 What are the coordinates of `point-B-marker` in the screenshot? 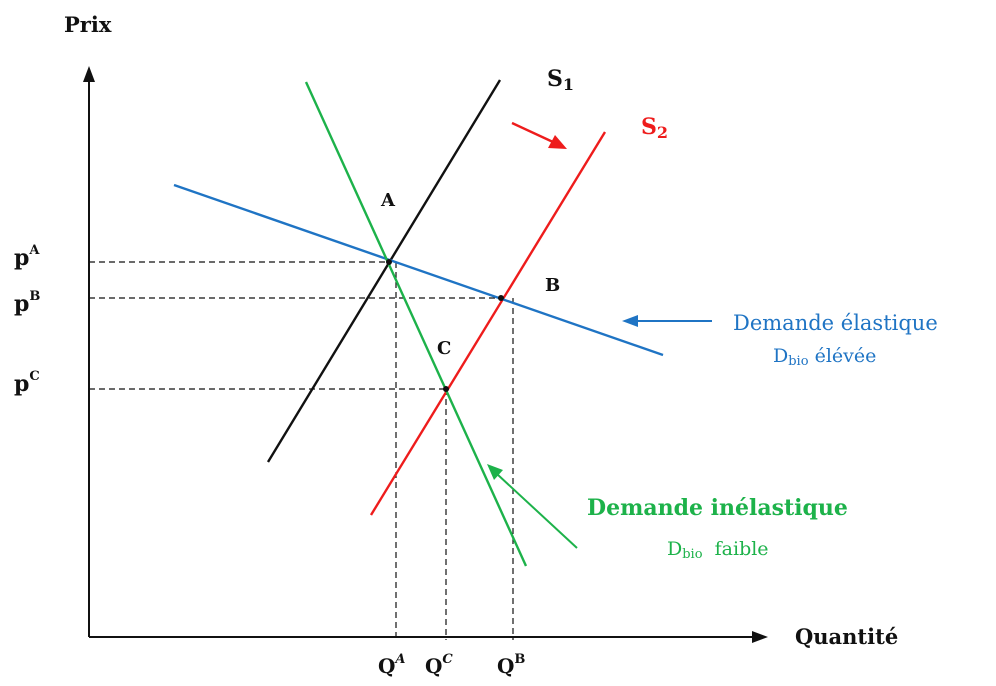 It's located at (501, 298).